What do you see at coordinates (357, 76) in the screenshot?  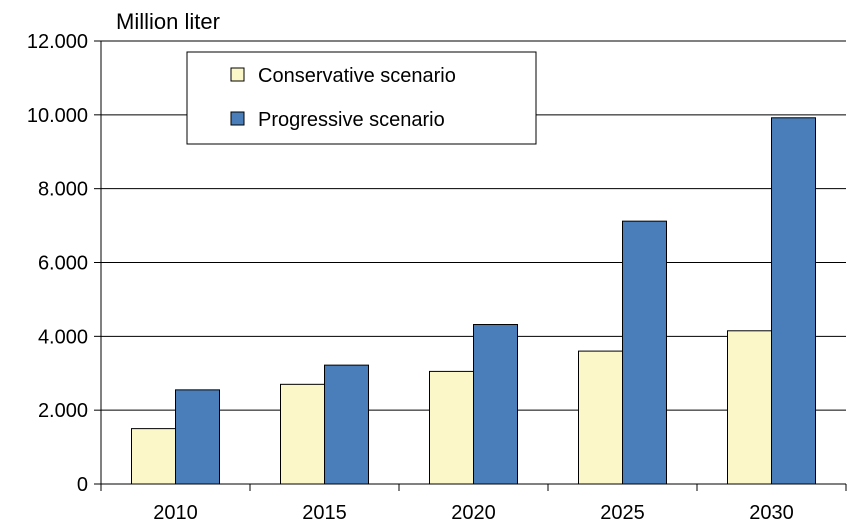 I see `legend-label-conservative: Conservative scenario` at bounding box center [357, 76].